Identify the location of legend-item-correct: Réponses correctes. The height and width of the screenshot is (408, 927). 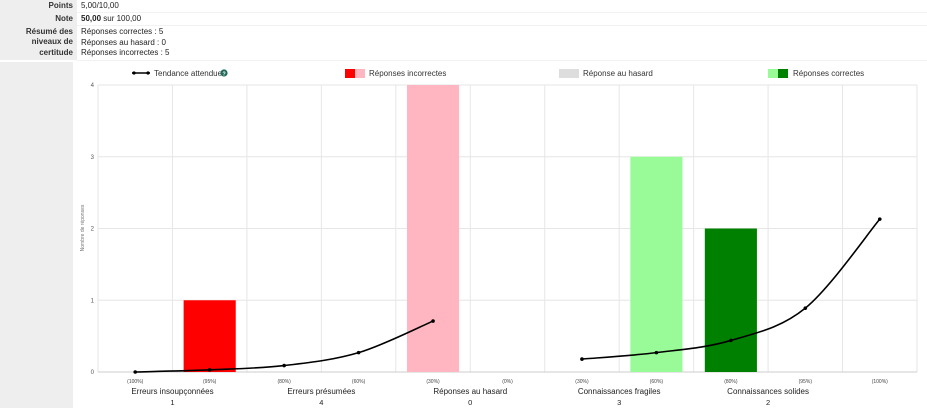
(816, 73).